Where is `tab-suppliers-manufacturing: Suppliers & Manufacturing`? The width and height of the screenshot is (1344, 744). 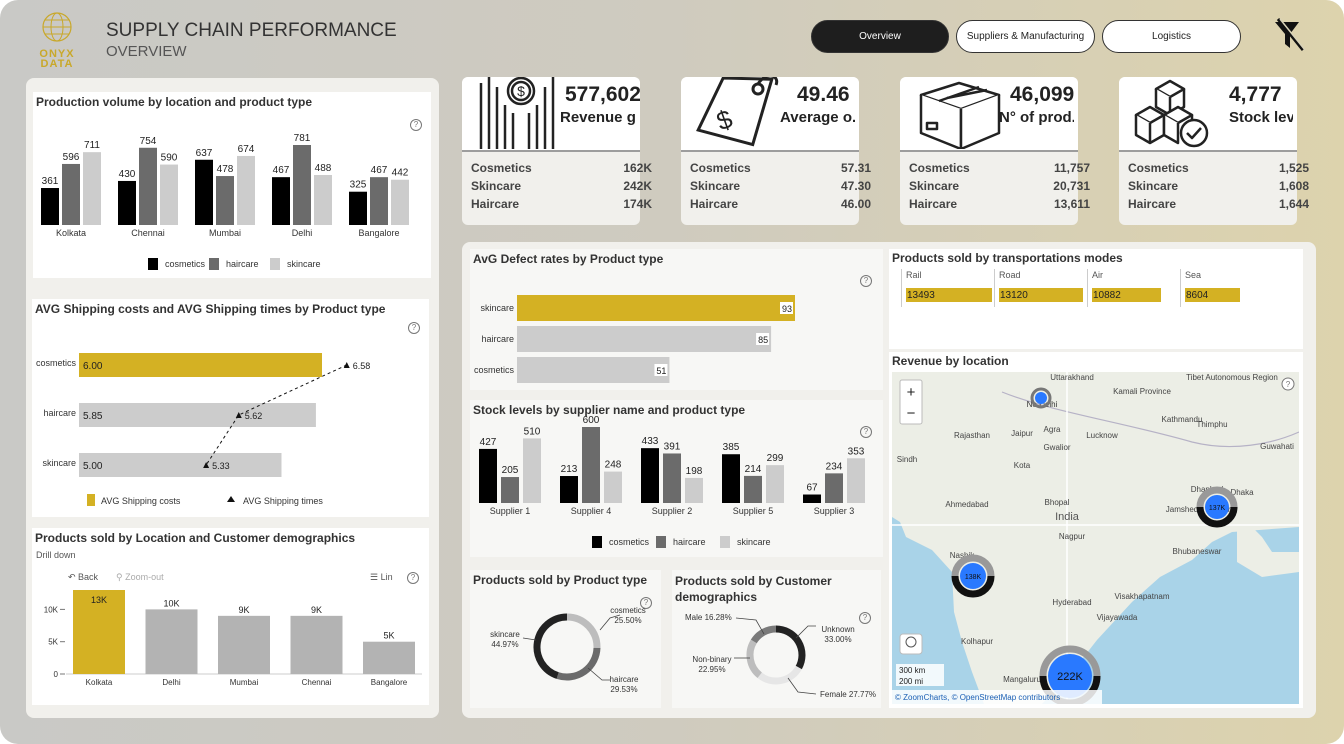 tab-suppliers-manufacturing: Suppliers & Manufacturing is located at coordinates (1025, 36).